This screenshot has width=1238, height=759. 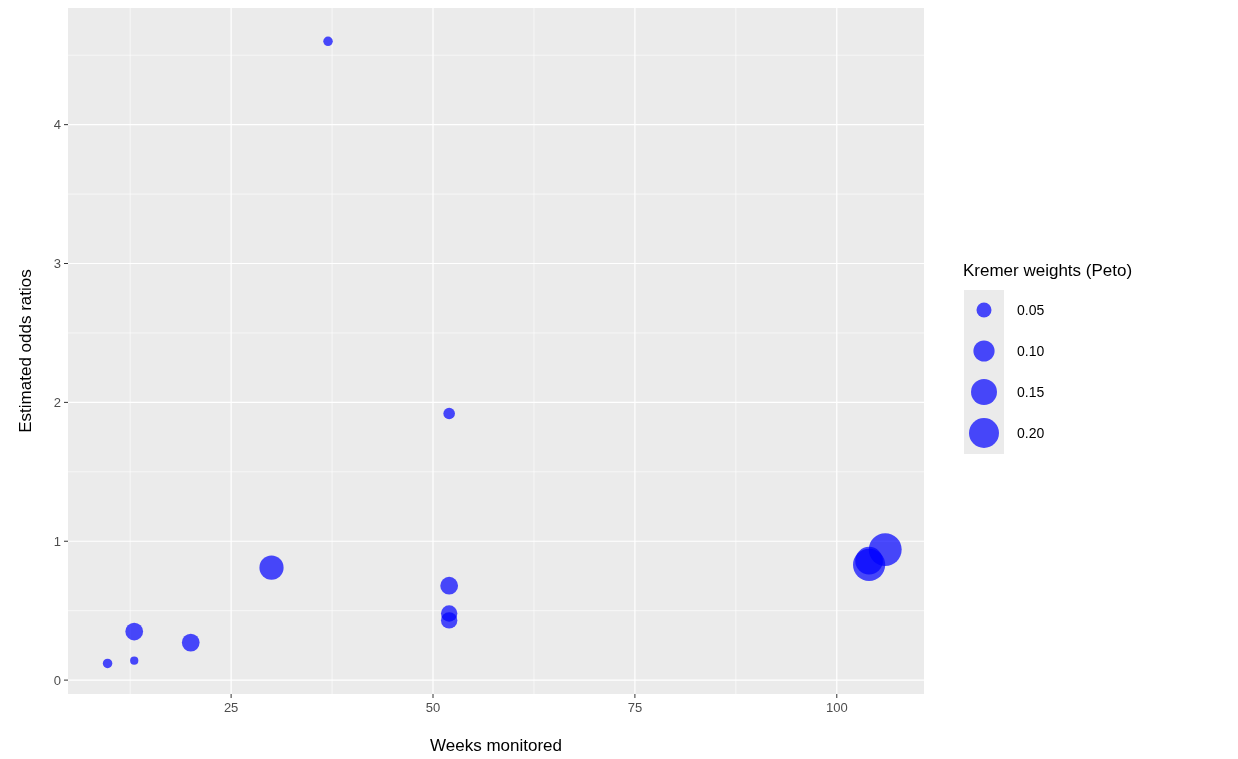 What do you see at coordinates (57, 264) in the screenshot?
I see `y-tick-label: 3` at bounding box center [57, 264].